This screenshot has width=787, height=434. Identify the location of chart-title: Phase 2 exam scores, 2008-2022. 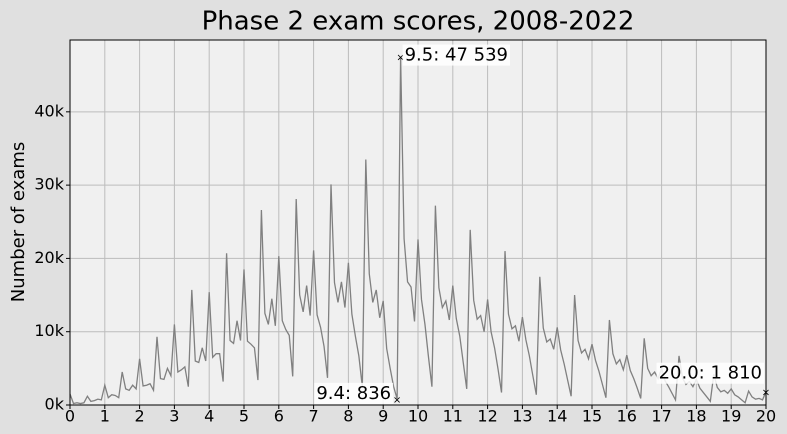
(418, 22).